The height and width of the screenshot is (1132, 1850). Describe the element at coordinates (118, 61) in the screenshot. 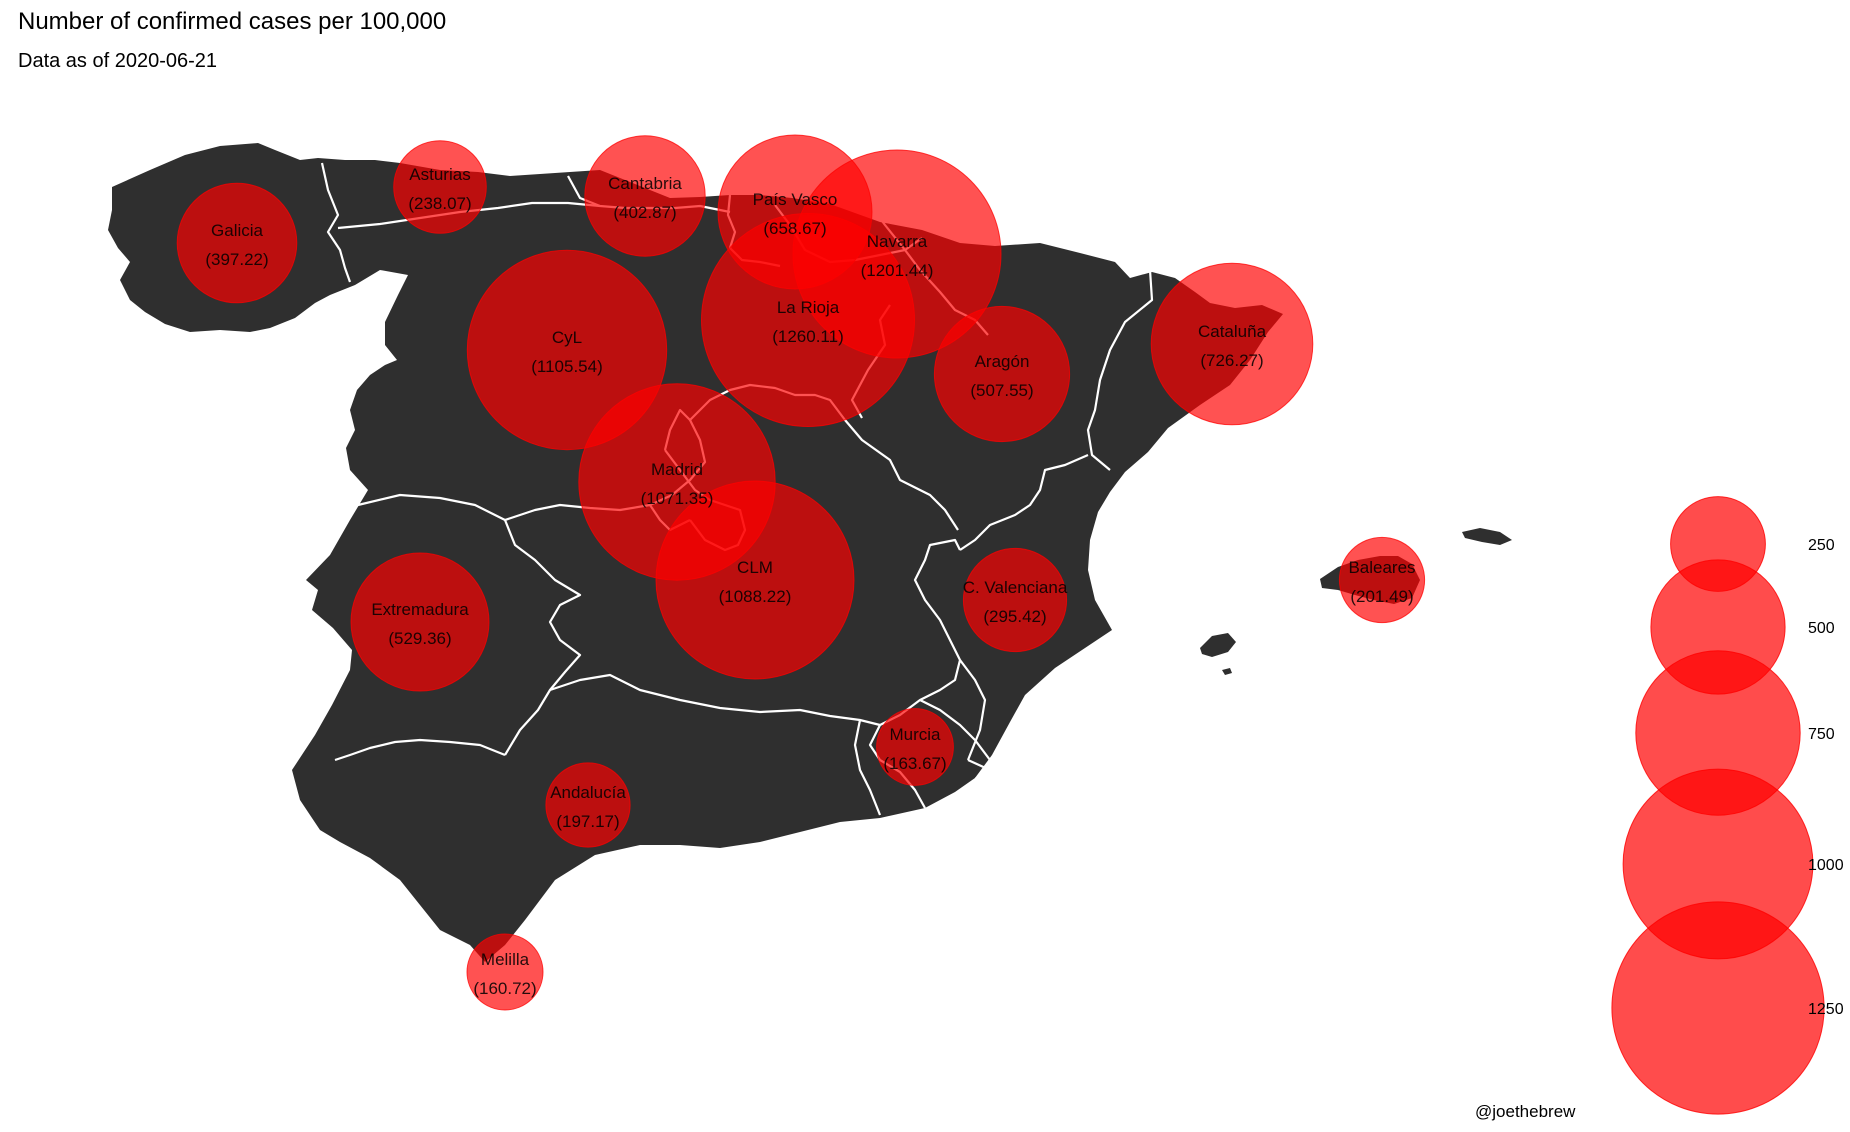

I see `map-subtitle: Data as of 2020-06-21` at that location.